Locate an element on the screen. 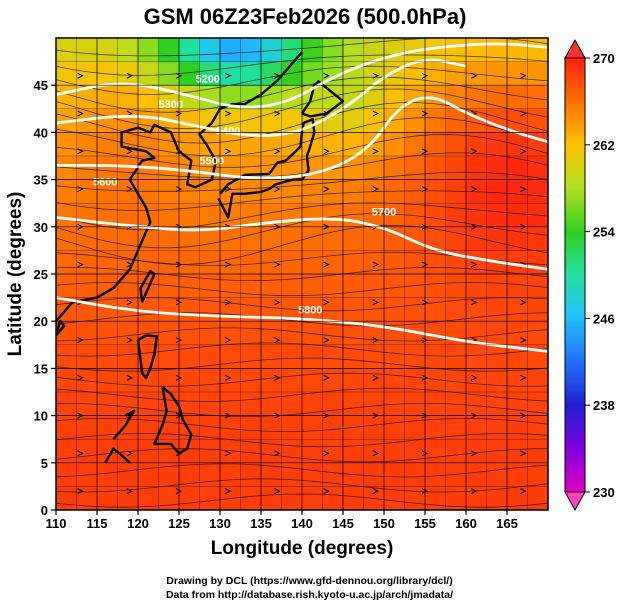  x-tick-label: 145 is located at coordinates (343, 523).